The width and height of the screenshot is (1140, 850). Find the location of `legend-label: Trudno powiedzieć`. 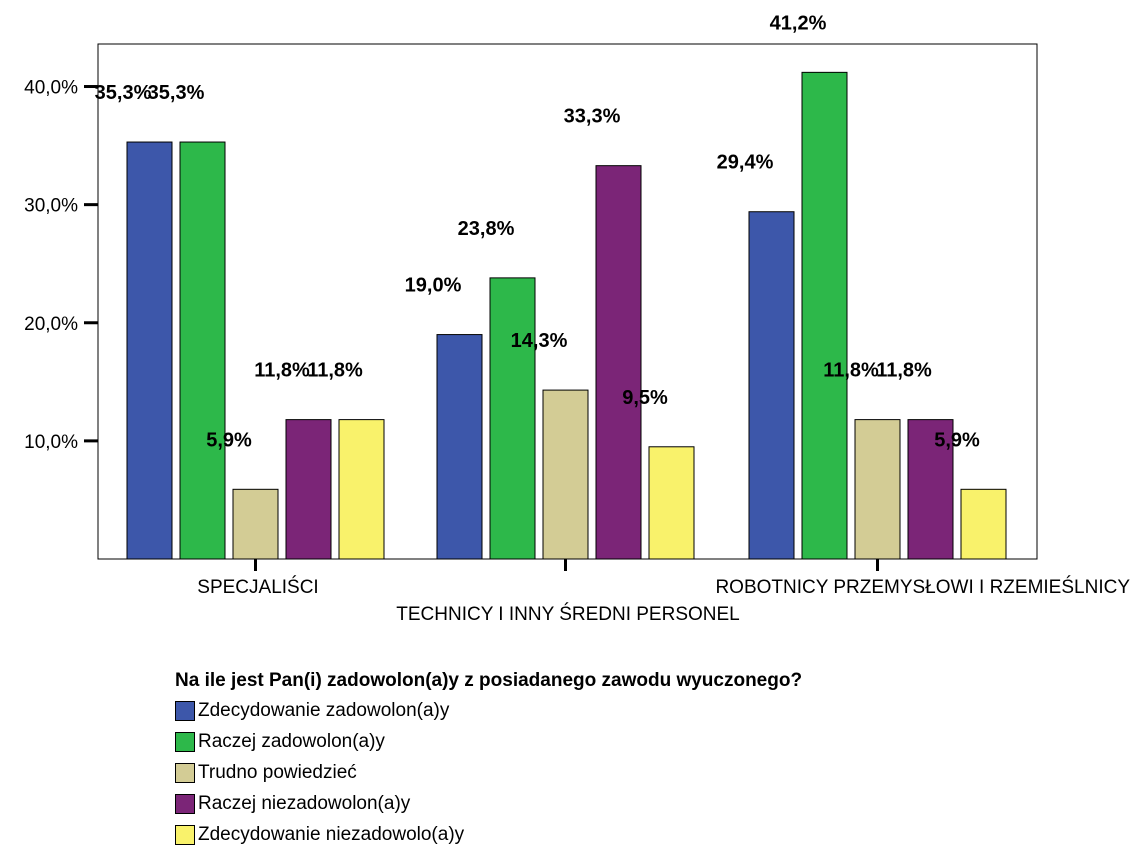

legend-label: Trudno powiedzieć is located at coordinates (277, 772).